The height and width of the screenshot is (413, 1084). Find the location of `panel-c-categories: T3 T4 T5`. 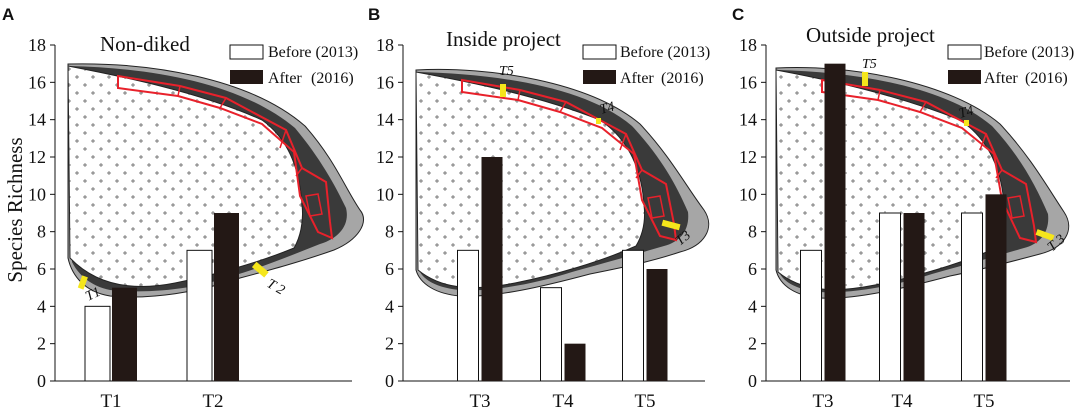

panel-c-categories: T3 T4 T5 is located at coordinates (903, 401).